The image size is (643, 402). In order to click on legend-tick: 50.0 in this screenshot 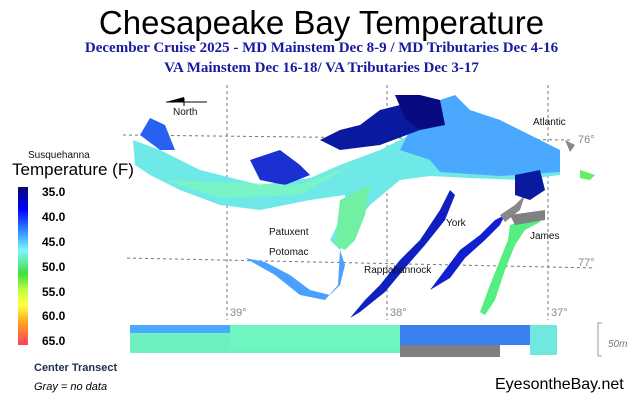, I will do `click(54, 267)`.